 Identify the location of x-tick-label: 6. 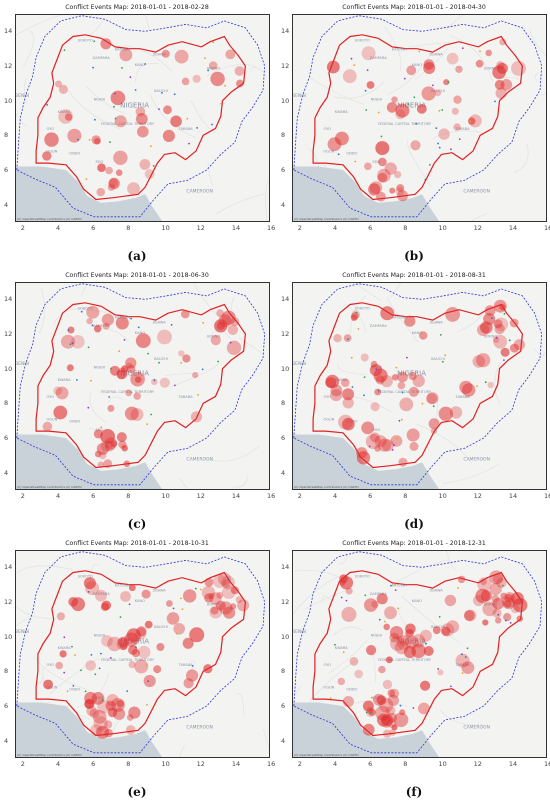
(370, 764).